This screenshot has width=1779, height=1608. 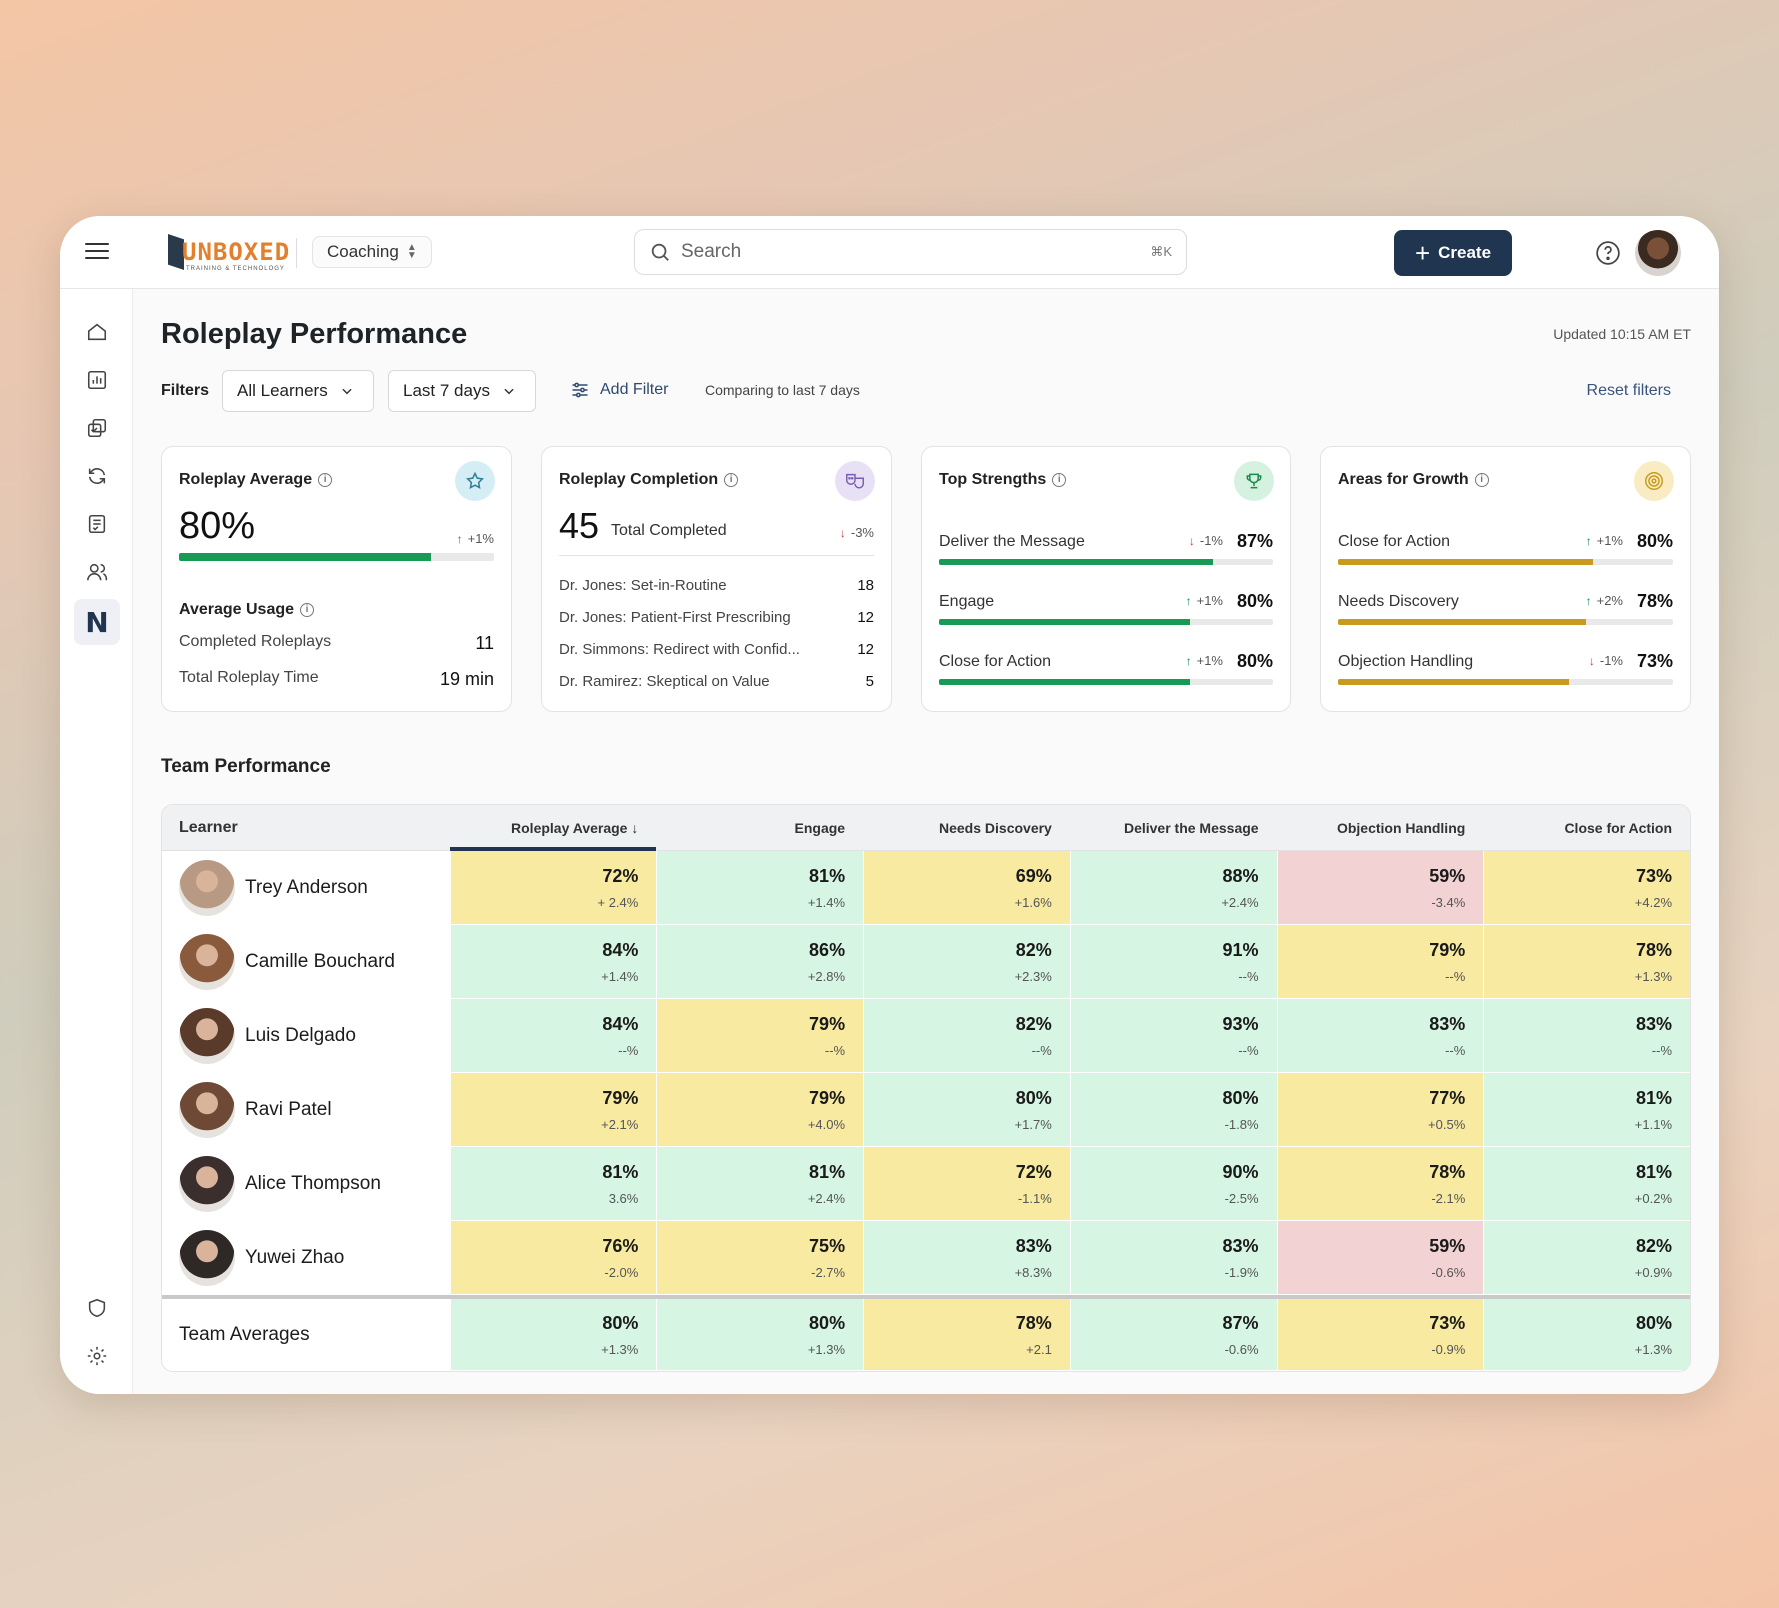 I want to click on period-filter: Last 7 days, so click(x=462, y=391).